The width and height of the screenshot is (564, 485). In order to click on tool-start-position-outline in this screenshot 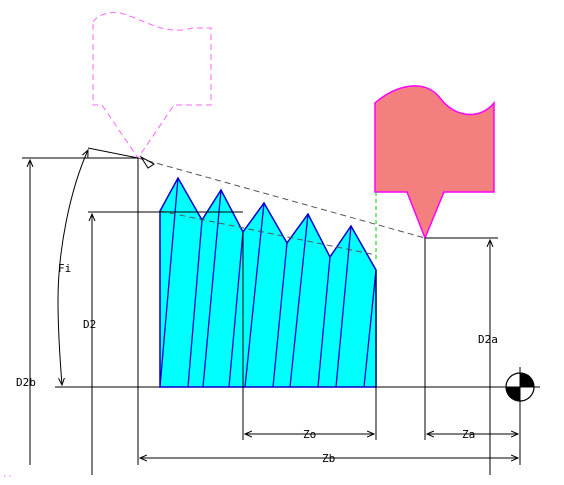, I will do `click(152, 85)`.